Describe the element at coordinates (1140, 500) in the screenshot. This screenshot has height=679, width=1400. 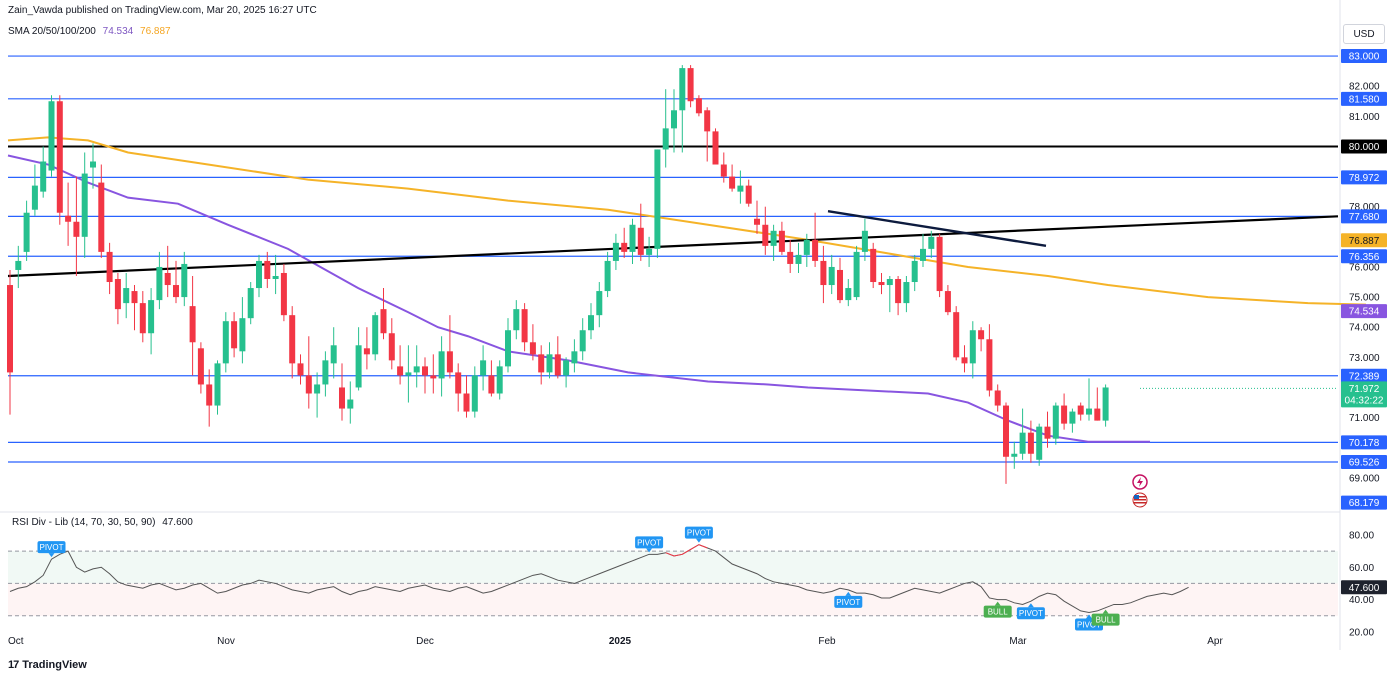
I see `us-flag-icon` at that location.